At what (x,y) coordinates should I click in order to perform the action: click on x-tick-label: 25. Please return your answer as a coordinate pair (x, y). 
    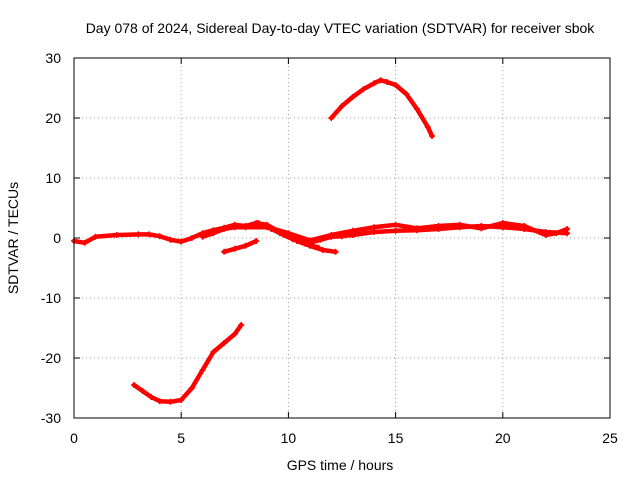
    Looking at the image, I should click on (610, 438).